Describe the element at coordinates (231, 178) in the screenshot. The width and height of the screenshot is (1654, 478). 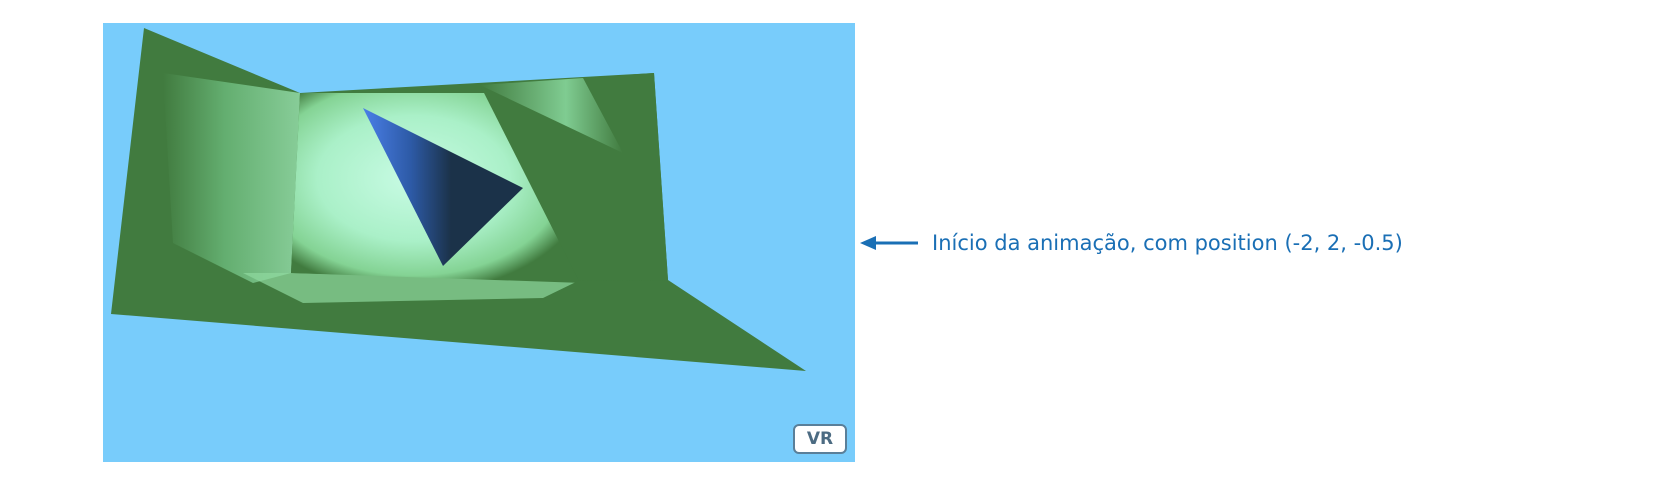
I see `left-wall-light` at that location.